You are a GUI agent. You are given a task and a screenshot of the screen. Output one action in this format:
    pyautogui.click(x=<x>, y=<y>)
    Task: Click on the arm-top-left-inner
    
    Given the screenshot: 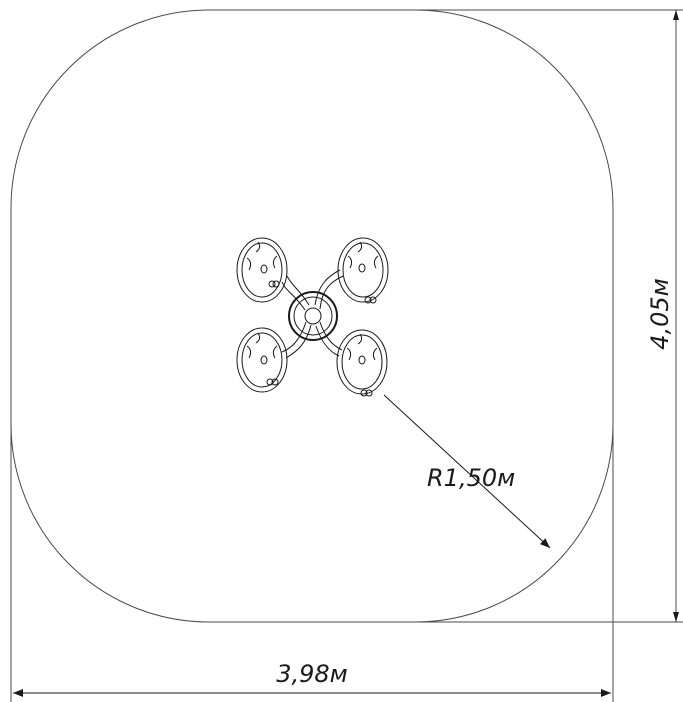 What is the action you would take?
    pyautogui.click(x=298, y=290)
    